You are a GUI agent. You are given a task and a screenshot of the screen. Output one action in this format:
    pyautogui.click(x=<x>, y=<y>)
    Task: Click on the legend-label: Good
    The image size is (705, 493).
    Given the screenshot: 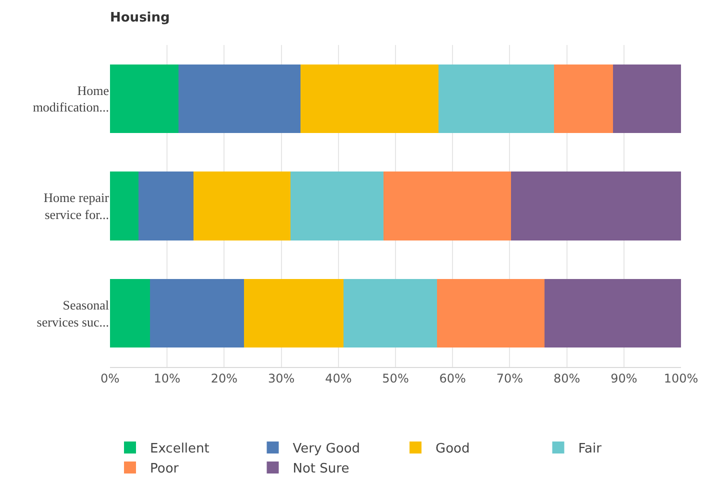 What is the action you would take?
    pyautogui.click(x=453, y=449)
    